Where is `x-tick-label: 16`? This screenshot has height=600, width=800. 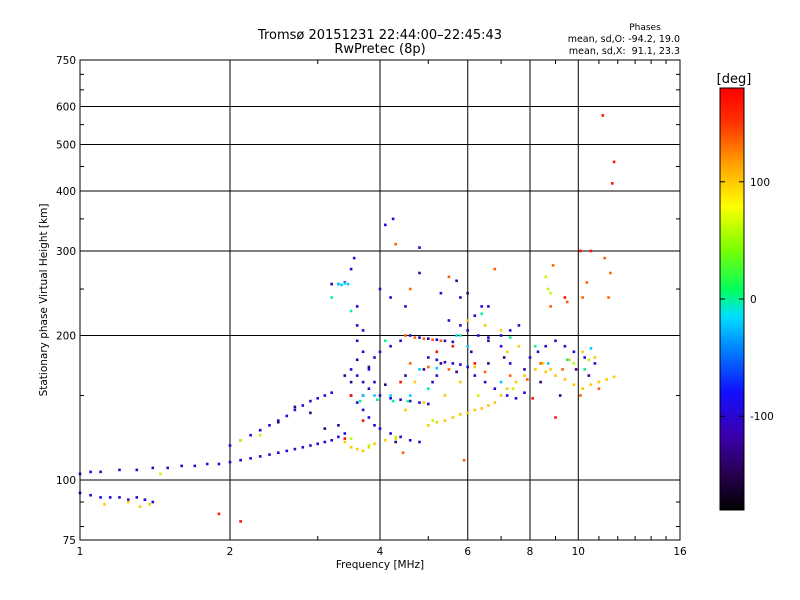
x-tick-label: 16 is located at coordinates (680, 552).